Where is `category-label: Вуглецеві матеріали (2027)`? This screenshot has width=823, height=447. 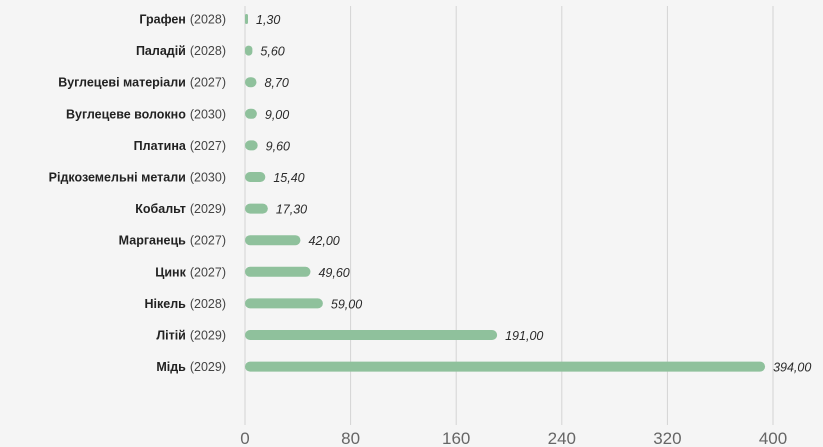 category-label: Вуглецеві матеріали (2027) is located at coordinates (142, 83).